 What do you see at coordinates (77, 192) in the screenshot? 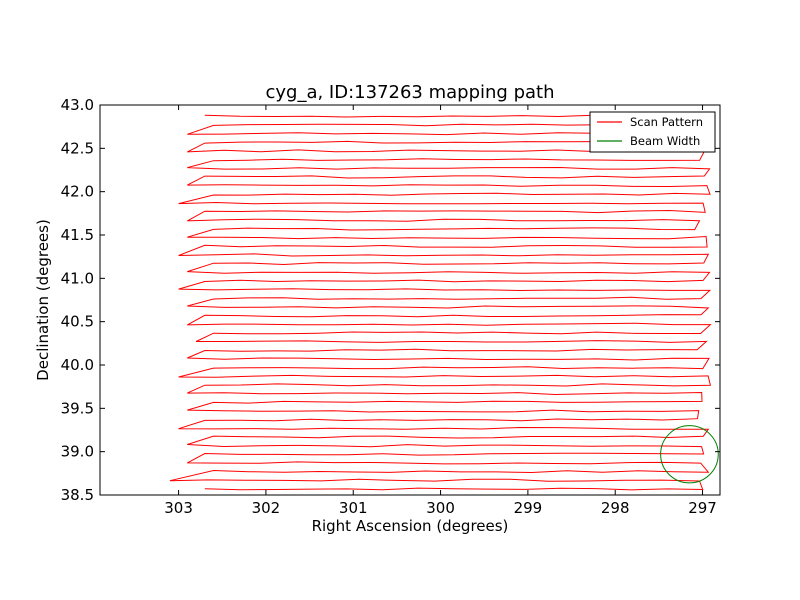
I see `y-tick-label: 42.0` at bounding box center [77, 192].